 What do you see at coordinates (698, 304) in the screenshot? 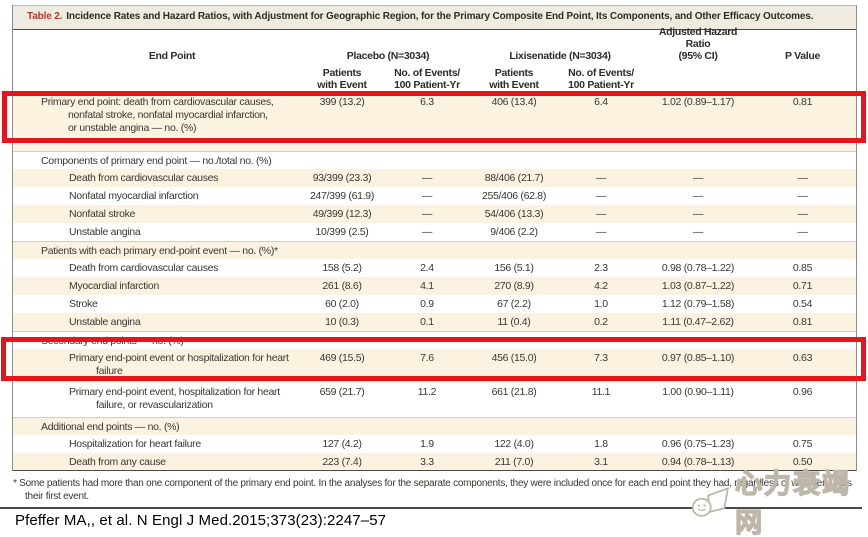
I see `cell-hazard-ratio: 1.12 (0.79–1.58)` at bounding box center [698, 304].